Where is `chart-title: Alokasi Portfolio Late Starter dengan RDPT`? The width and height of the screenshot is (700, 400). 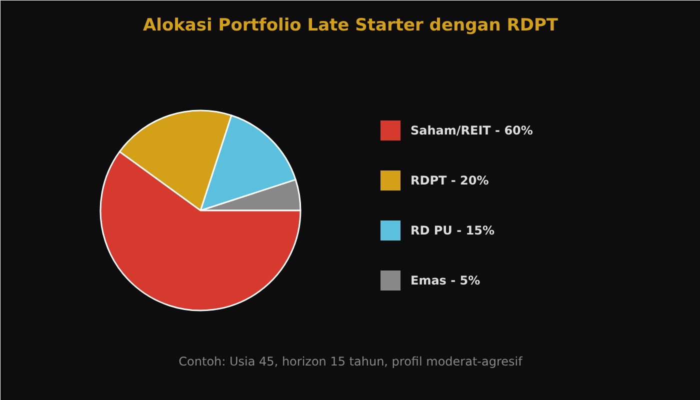 chart-title: Alokasi Portfolio Late Starter dengan RDPT is located at coordinates (350, 26).